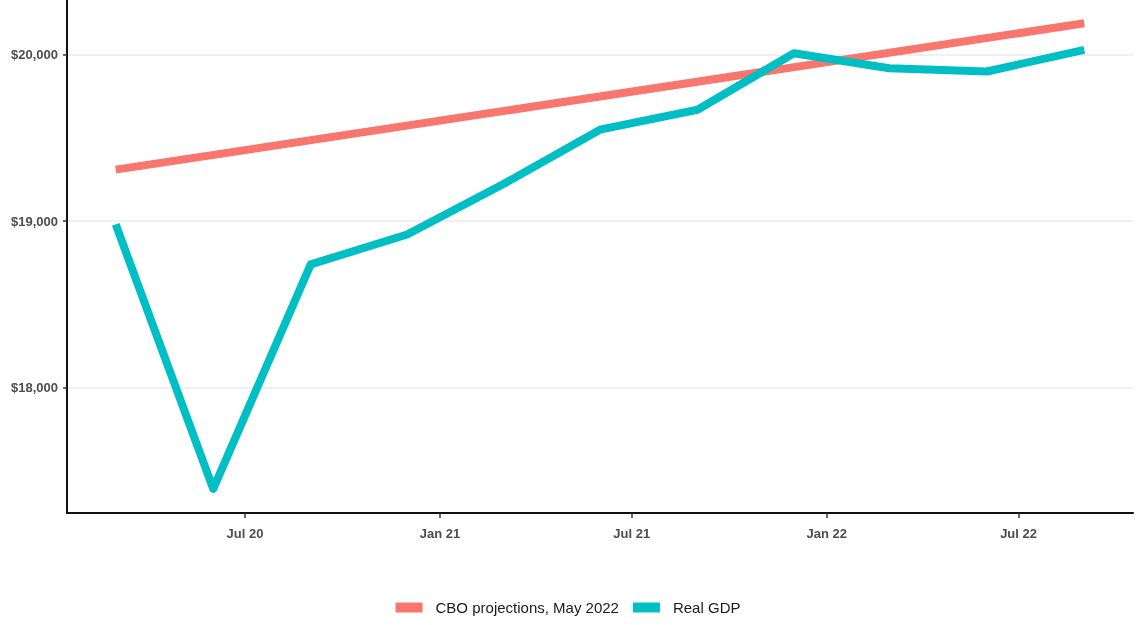 This screenshot has height=625, width=1136. Describe the element at coordinates (245, 533) in the screenshot. I see `x-tick-label: Jul 20` at that location.